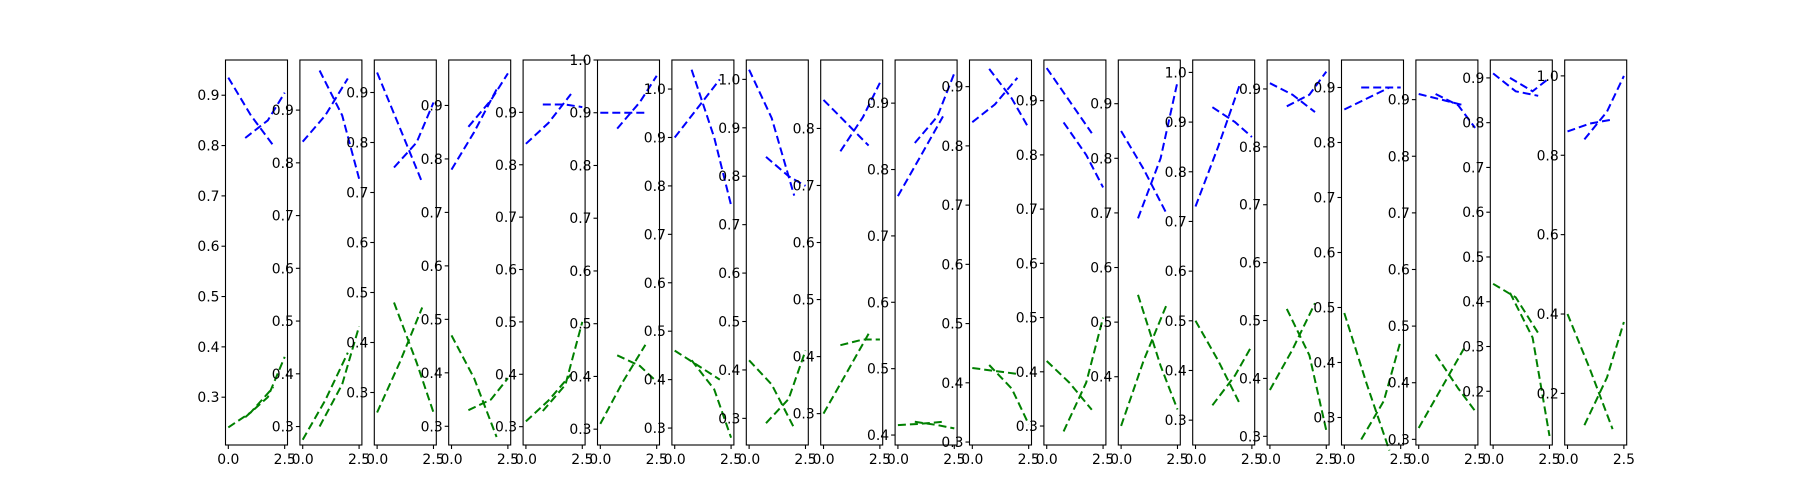 The image size is (1800, 500). I want to click on y-tick-label: 1.0, so click(580, 61).